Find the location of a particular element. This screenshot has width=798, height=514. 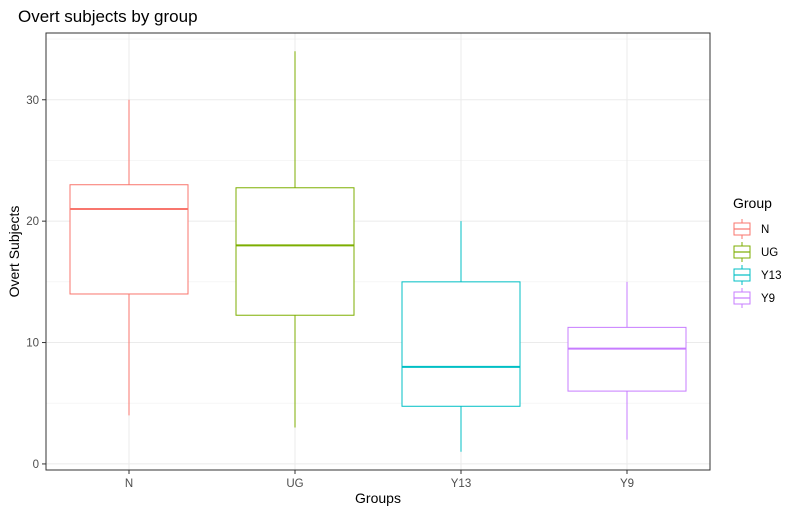

box-n is located at coordinates (129, 257).